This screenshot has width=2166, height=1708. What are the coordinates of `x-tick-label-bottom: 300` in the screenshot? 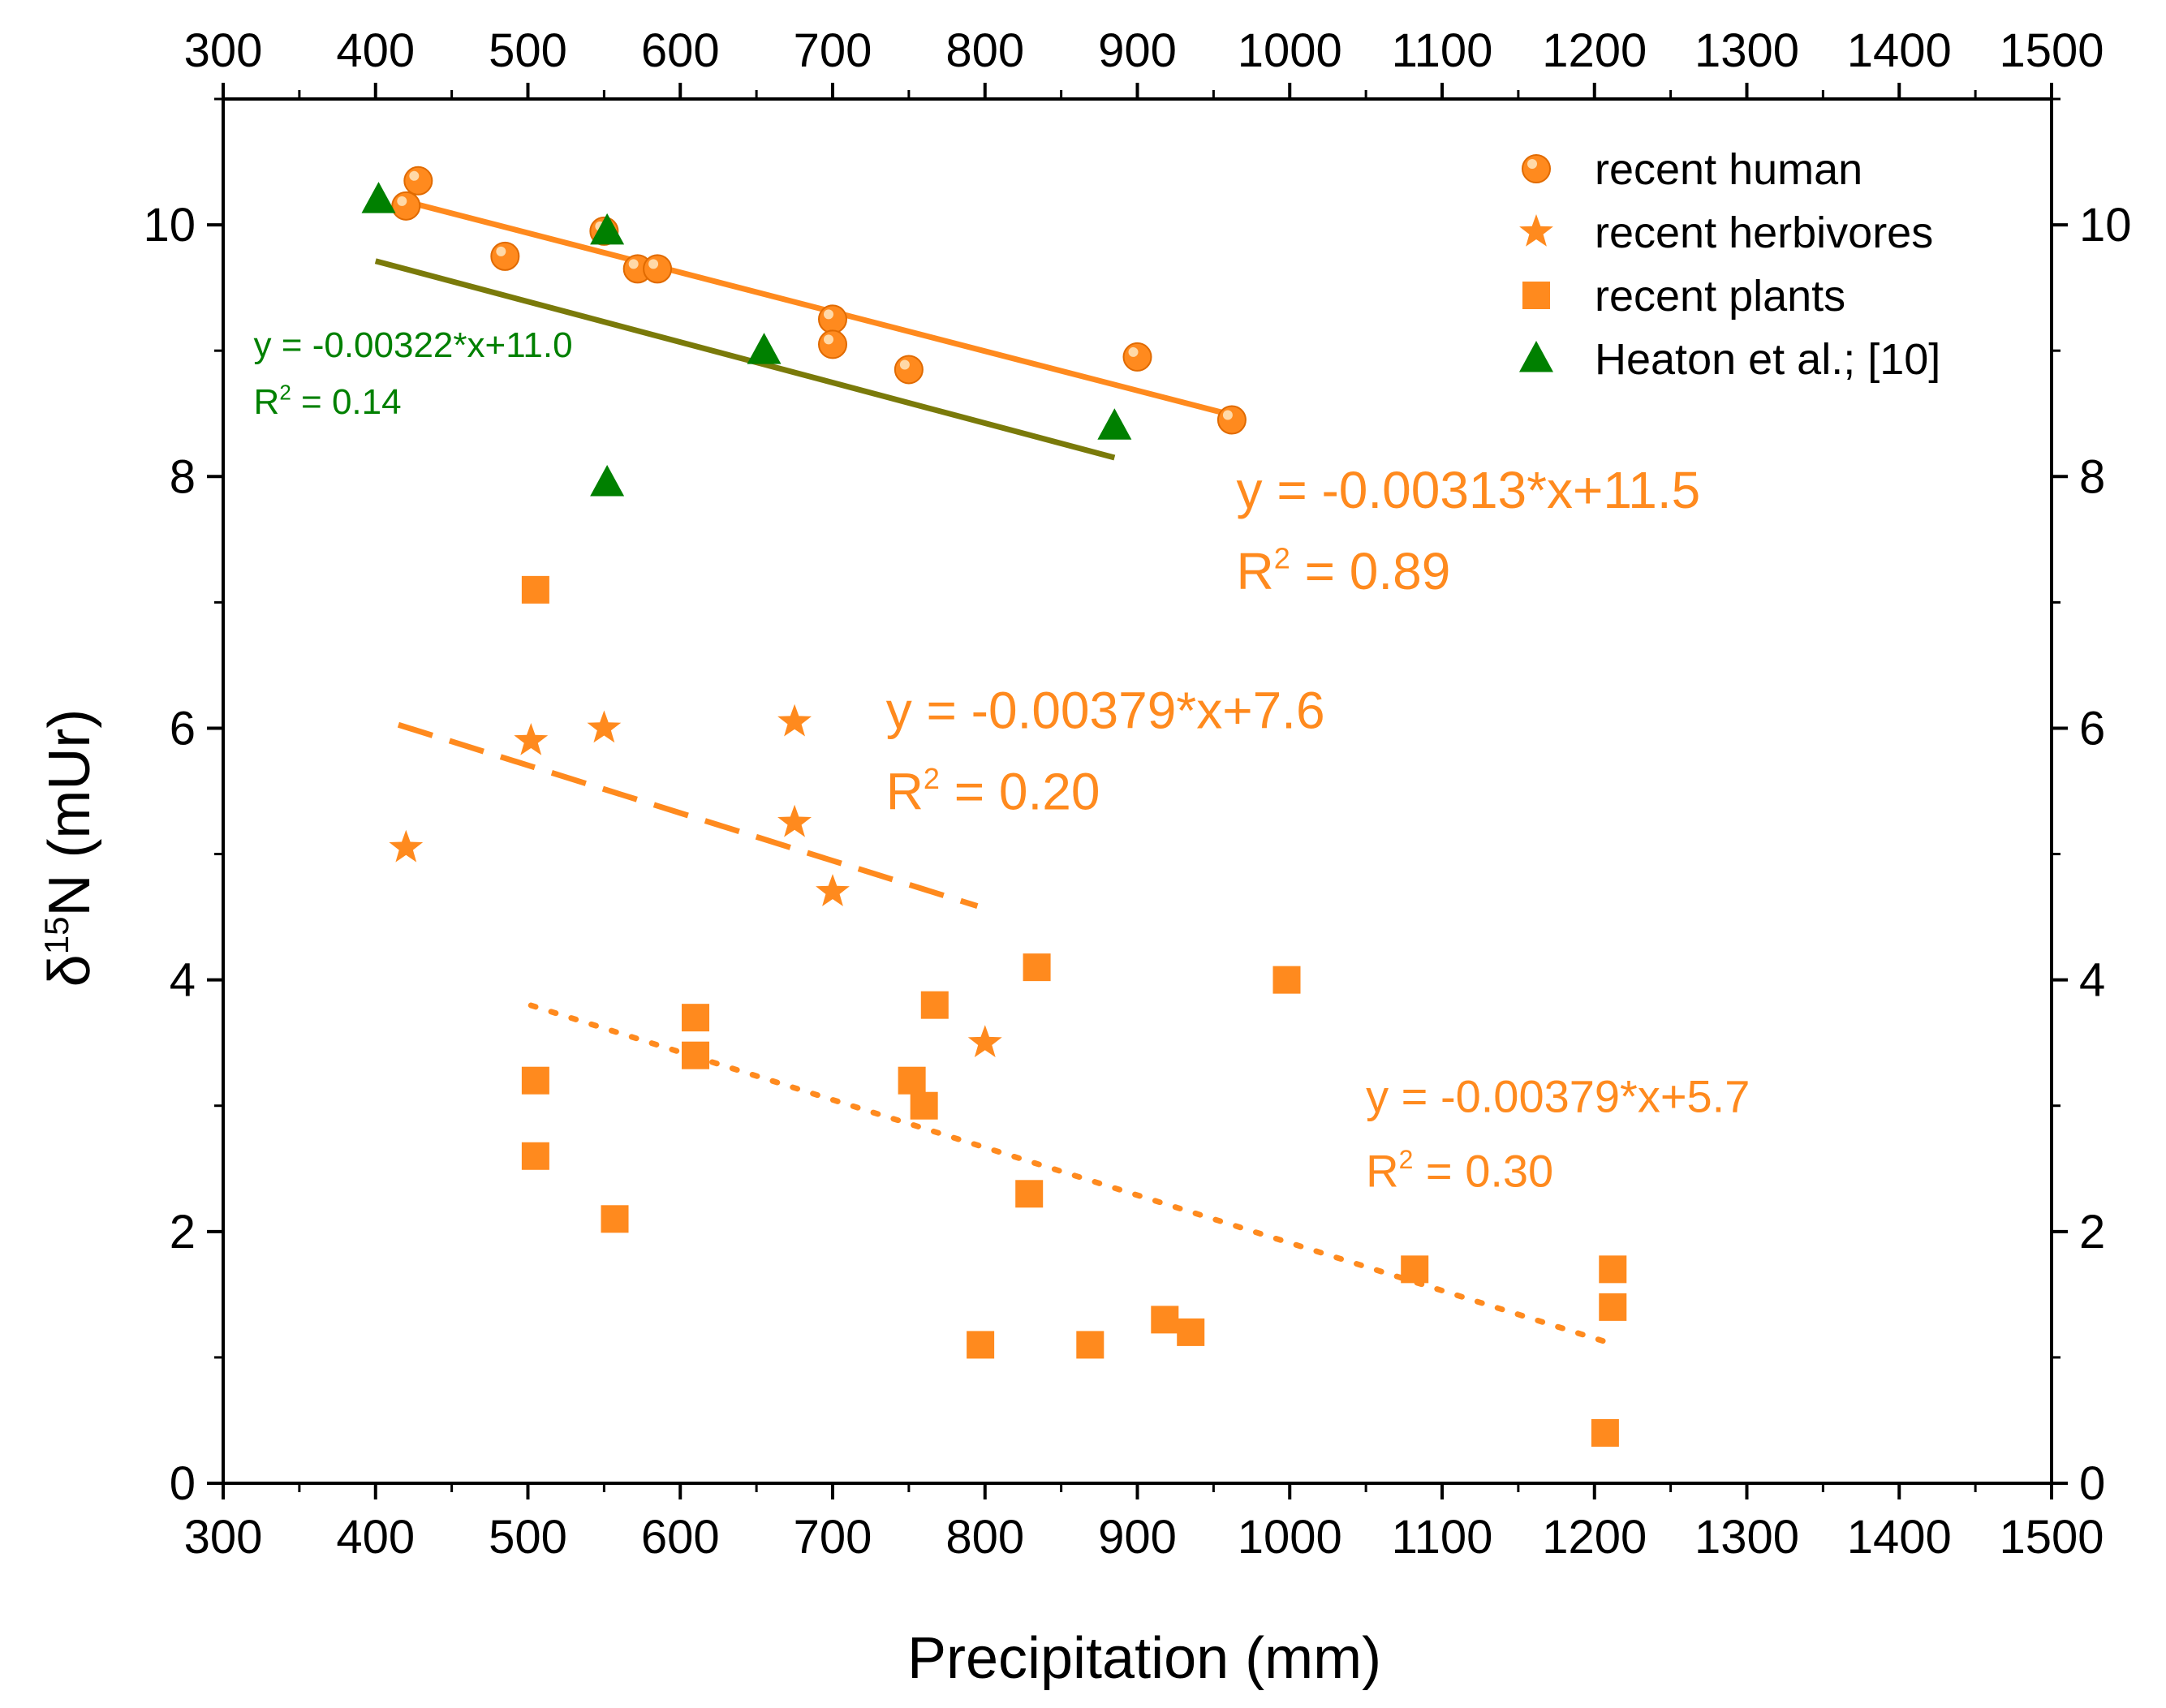 It's located at (223, 1538).